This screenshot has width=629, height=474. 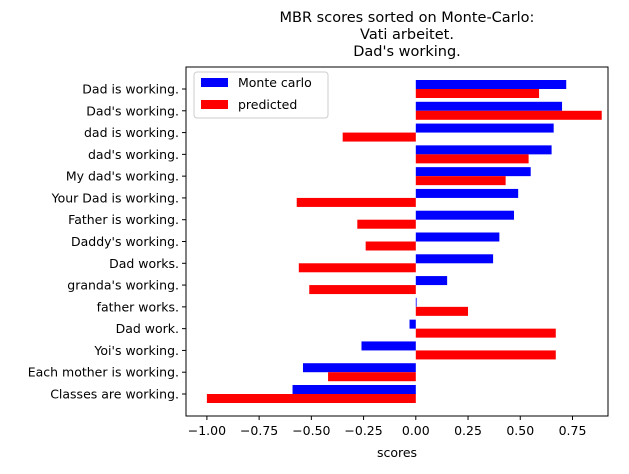 I want to click on bar-monte-carlo-classes-are-working, so click(x=354, y=389).